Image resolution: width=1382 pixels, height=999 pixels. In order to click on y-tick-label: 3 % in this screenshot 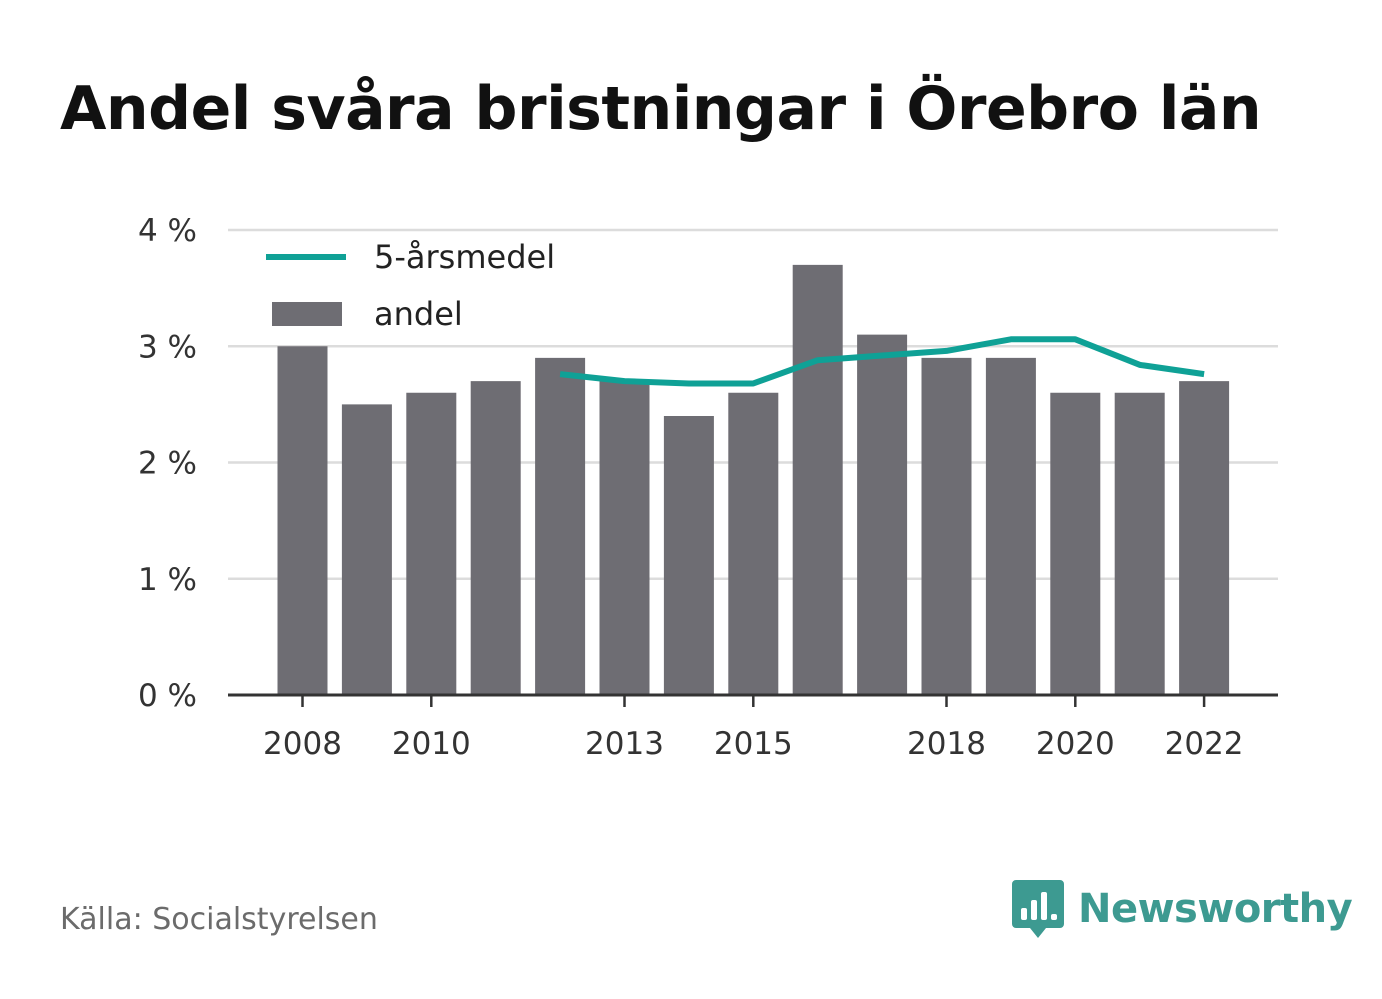, I will do `click(167, 347)`.